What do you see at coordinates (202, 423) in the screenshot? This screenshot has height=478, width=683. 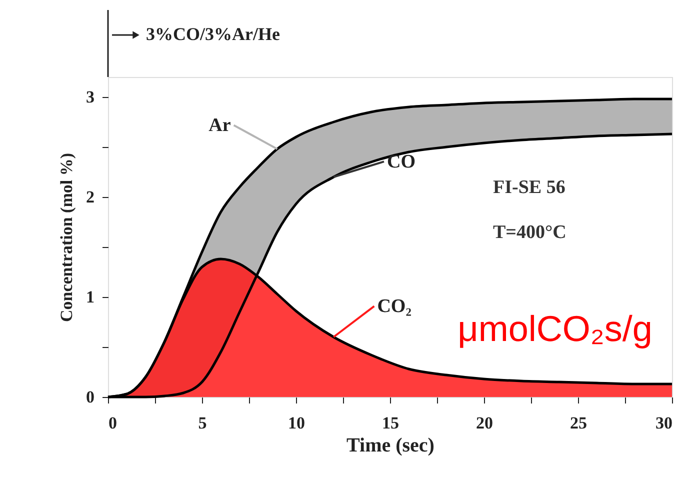 I see `x-tick-label: 5` at bounding box center [202, 423].